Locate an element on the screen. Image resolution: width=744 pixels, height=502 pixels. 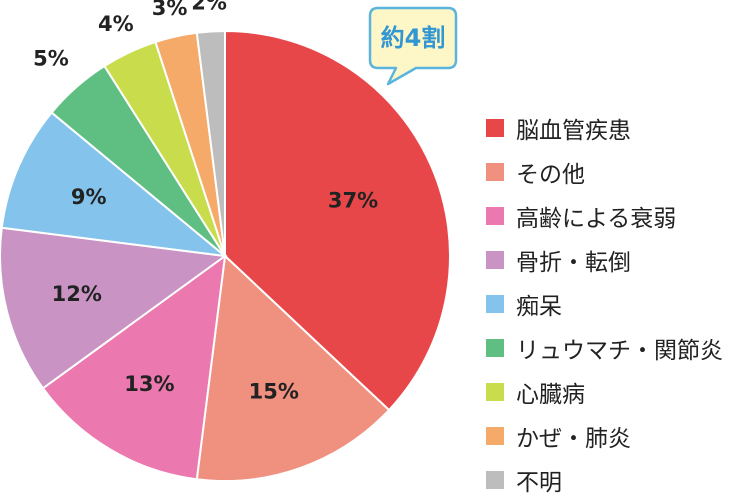
pie-slice-fracture is located at coordinates (114, 308).